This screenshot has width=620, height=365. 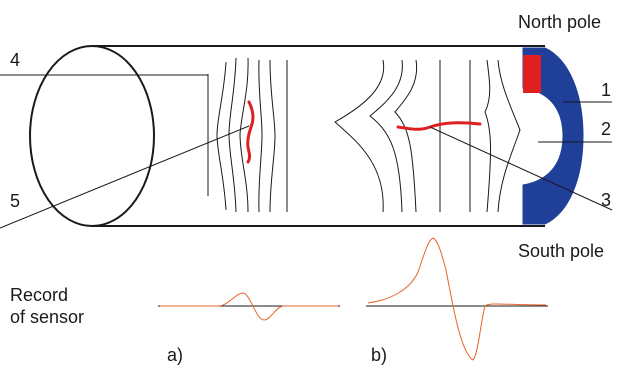 I want to click on field-lines-right, so click(x=427, y=136).